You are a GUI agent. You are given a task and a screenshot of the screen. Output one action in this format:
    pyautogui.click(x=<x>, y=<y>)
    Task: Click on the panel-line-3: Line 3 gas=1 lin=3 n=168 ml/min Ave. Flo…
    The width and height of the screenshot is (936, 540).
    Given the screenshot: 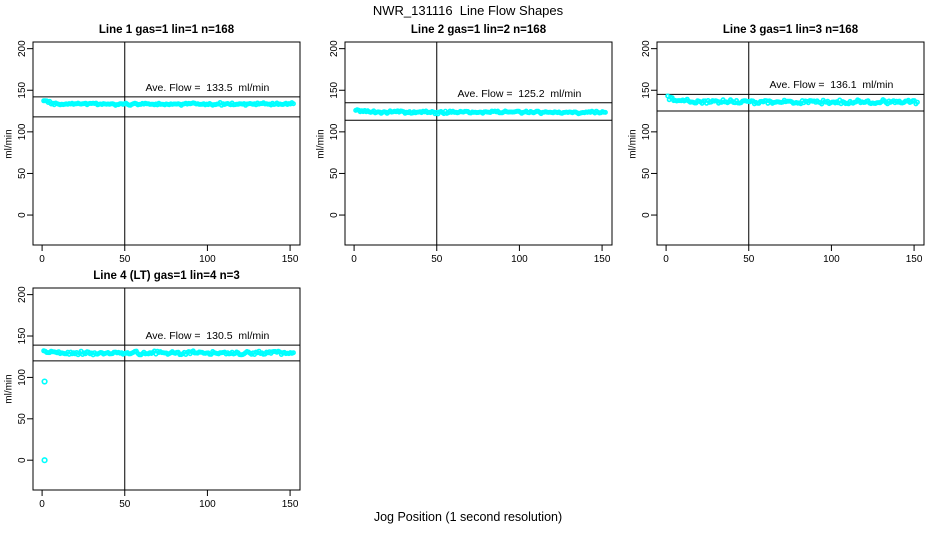 What is the action you would take?
    pyautogui.click(x=776, y=144)
    